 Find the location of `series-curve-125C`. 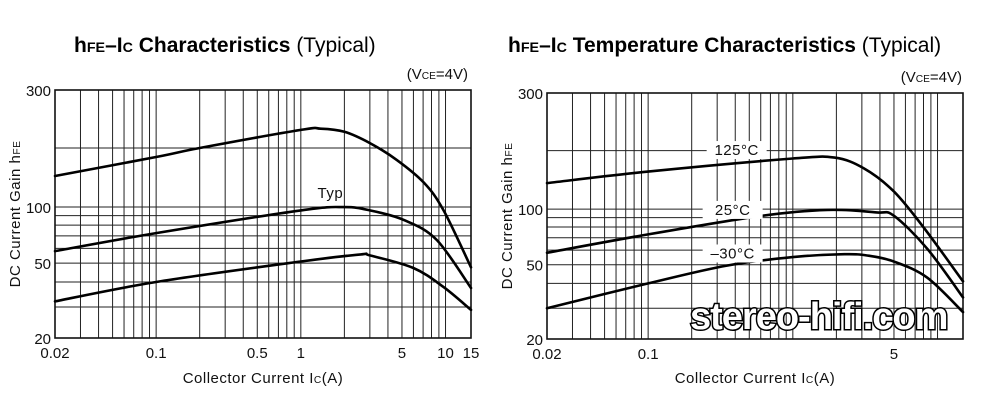

series-curve-125C is located at coordinates (755, 219).